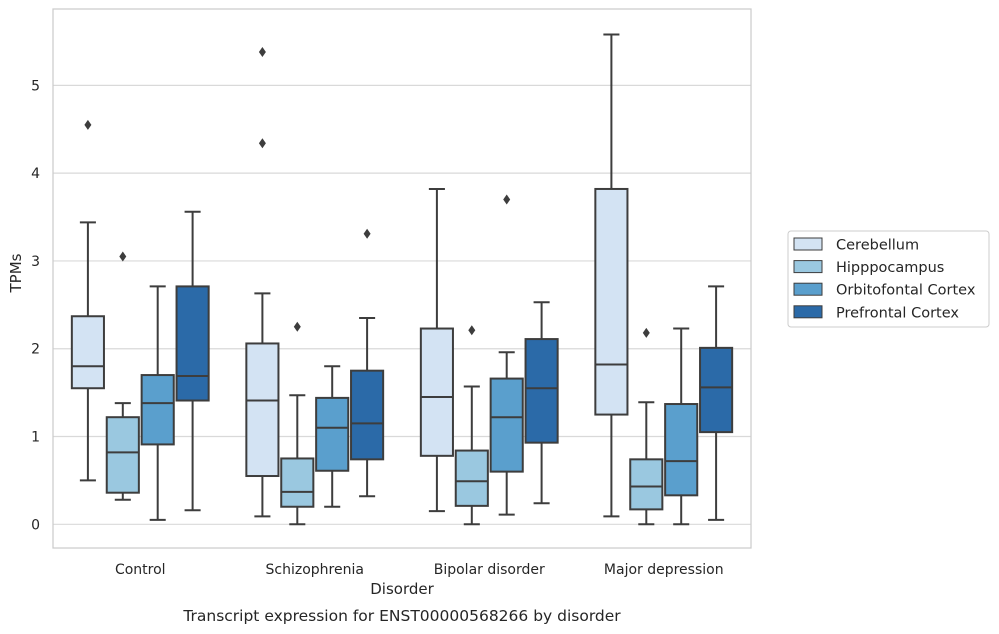 The image size is (999, 634). Describe the element at coordinates (35, 350) in the screenshot. I see `y-tick-label: 2` at that location.